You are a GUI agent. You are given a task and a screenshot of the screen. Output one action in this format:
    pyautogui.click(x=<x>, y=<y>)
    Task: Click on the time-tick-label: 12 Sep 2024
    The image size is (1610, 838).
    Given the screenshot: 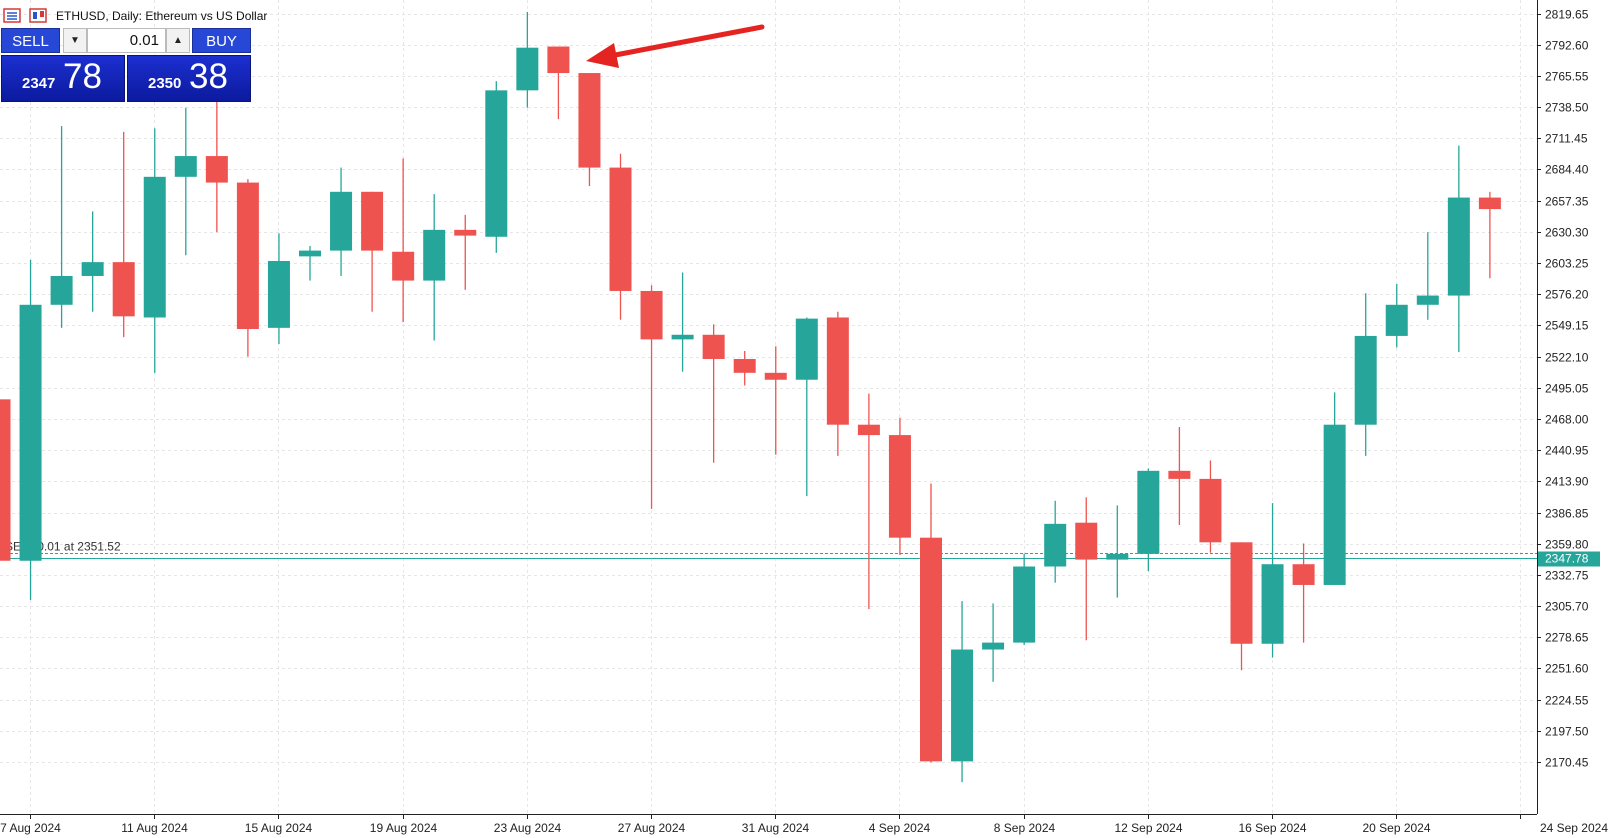 What is the action you would take?
    pyautogui.click(x=1148, y=828)
    